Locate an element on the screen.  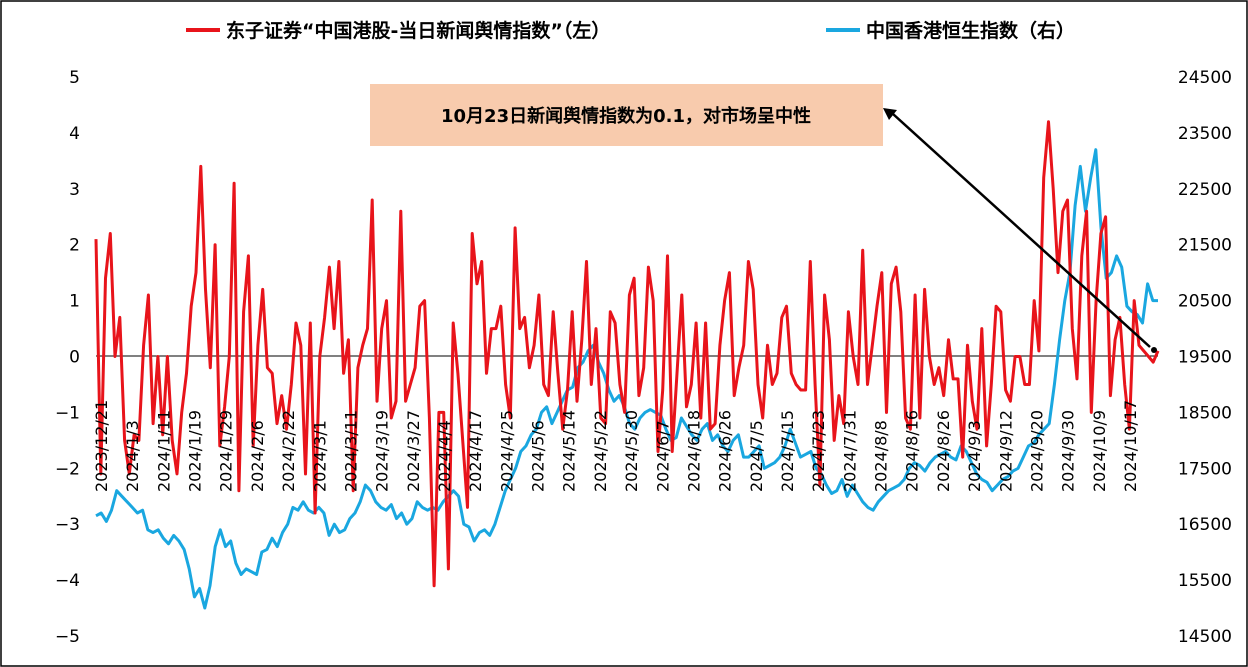
right-tick-label: 20500 is located at coordinates (1205, 302).